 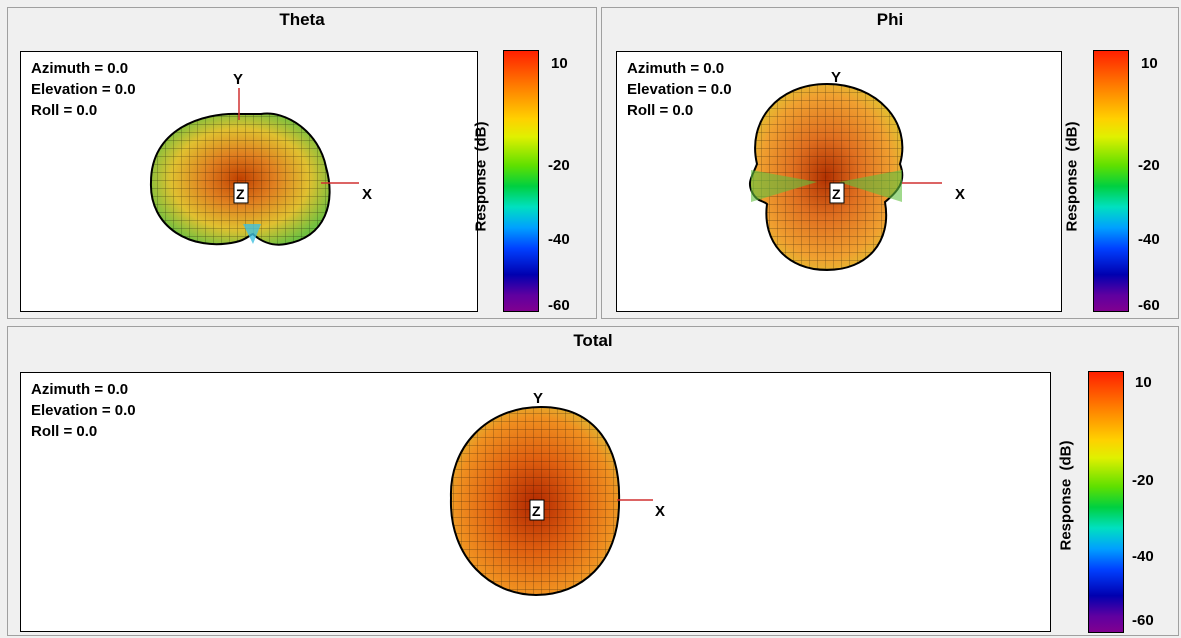 I want to click on panel-title: Theta, so click(x=302, y=19).